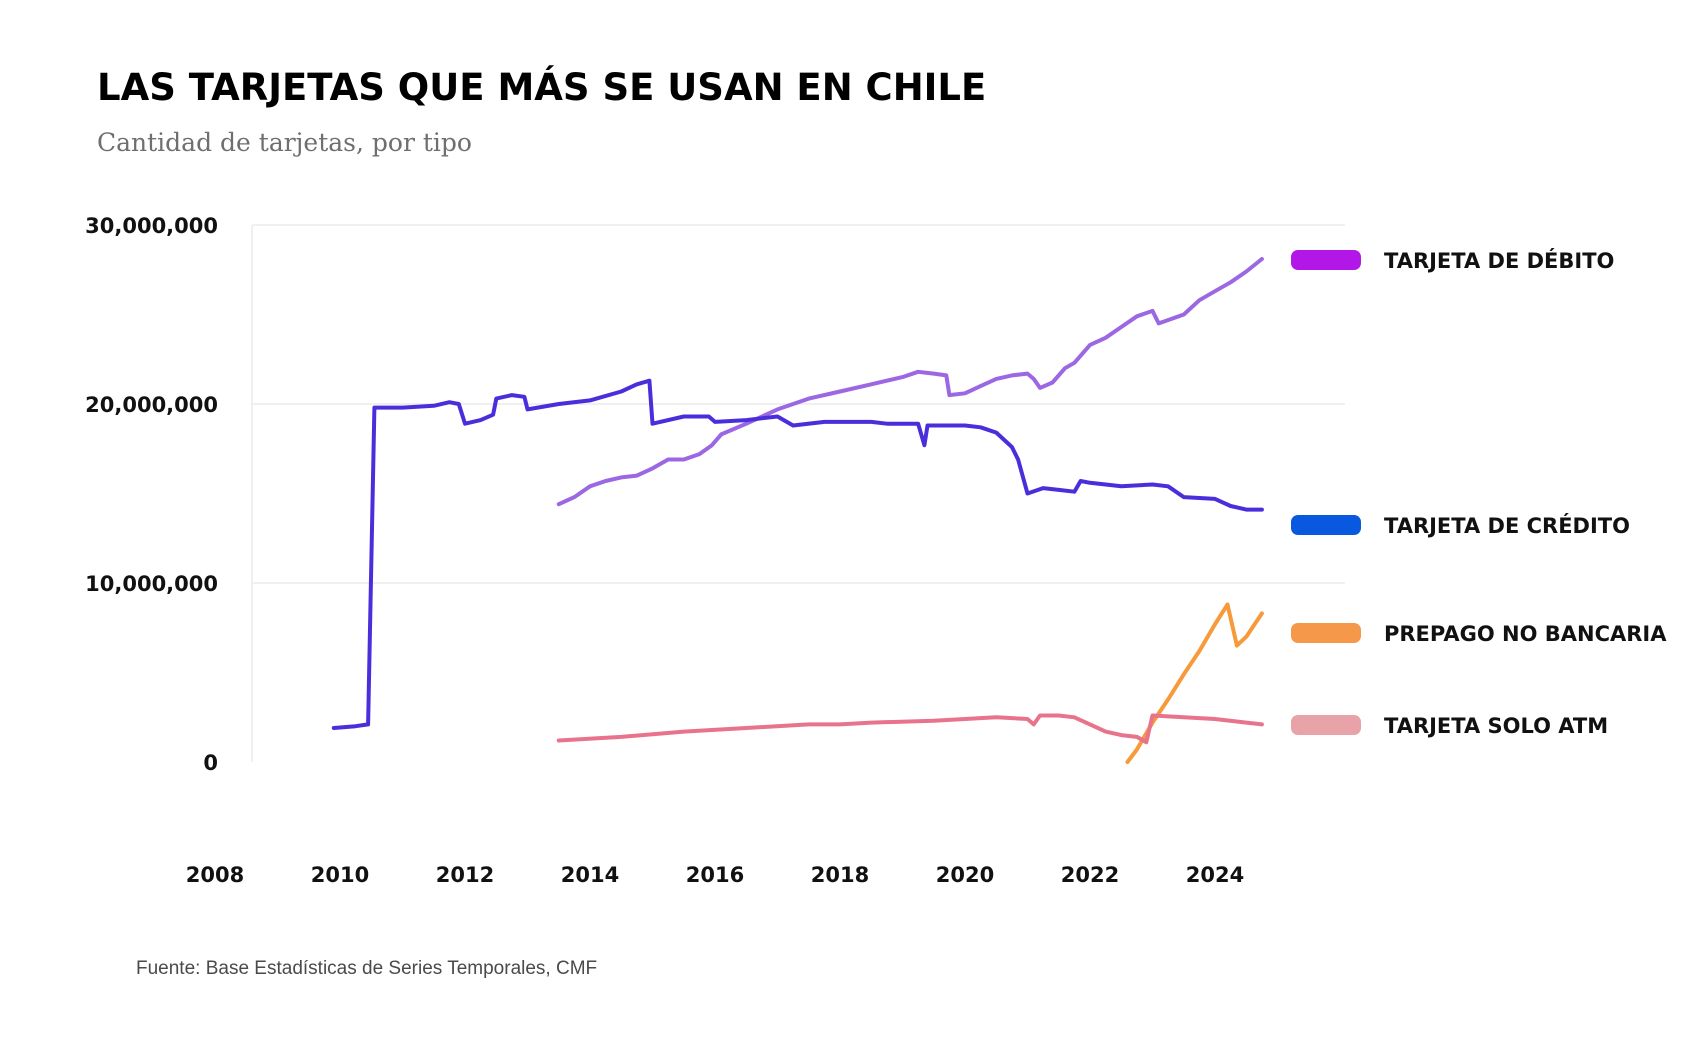 Image resolution: width=1692 pixels, height=1058 pixels. What do you see at coordinates (1326, 725) in the screenshot?
I see `legend-swatch-tarjeta-solo-atm` at bounding box center [1326, 725].